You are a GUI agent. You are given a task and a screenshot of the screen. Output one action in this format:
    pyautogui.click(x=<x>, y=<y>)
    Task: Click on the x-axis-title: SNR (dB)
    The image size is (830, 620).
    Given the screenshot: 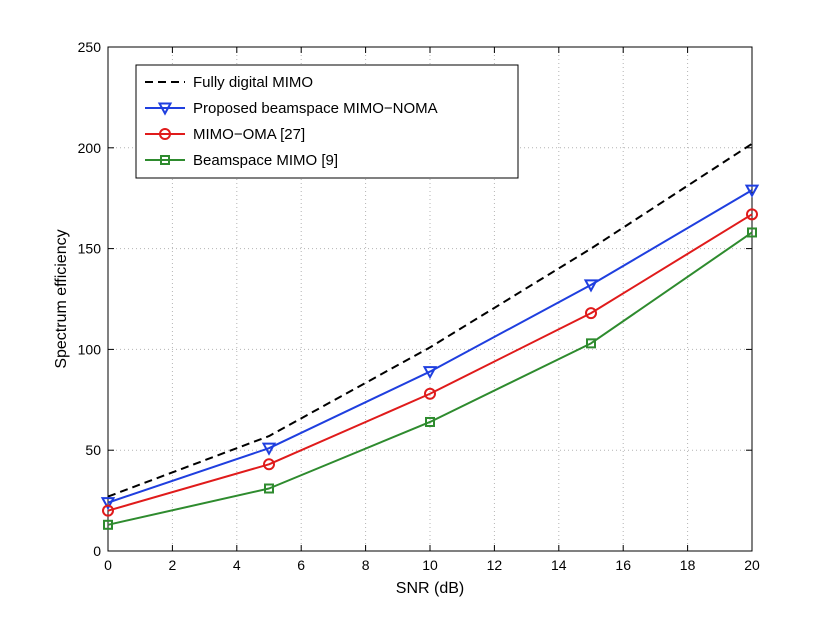 What is the action you would take?
    pyautogui.click(x=430, y=588)
    